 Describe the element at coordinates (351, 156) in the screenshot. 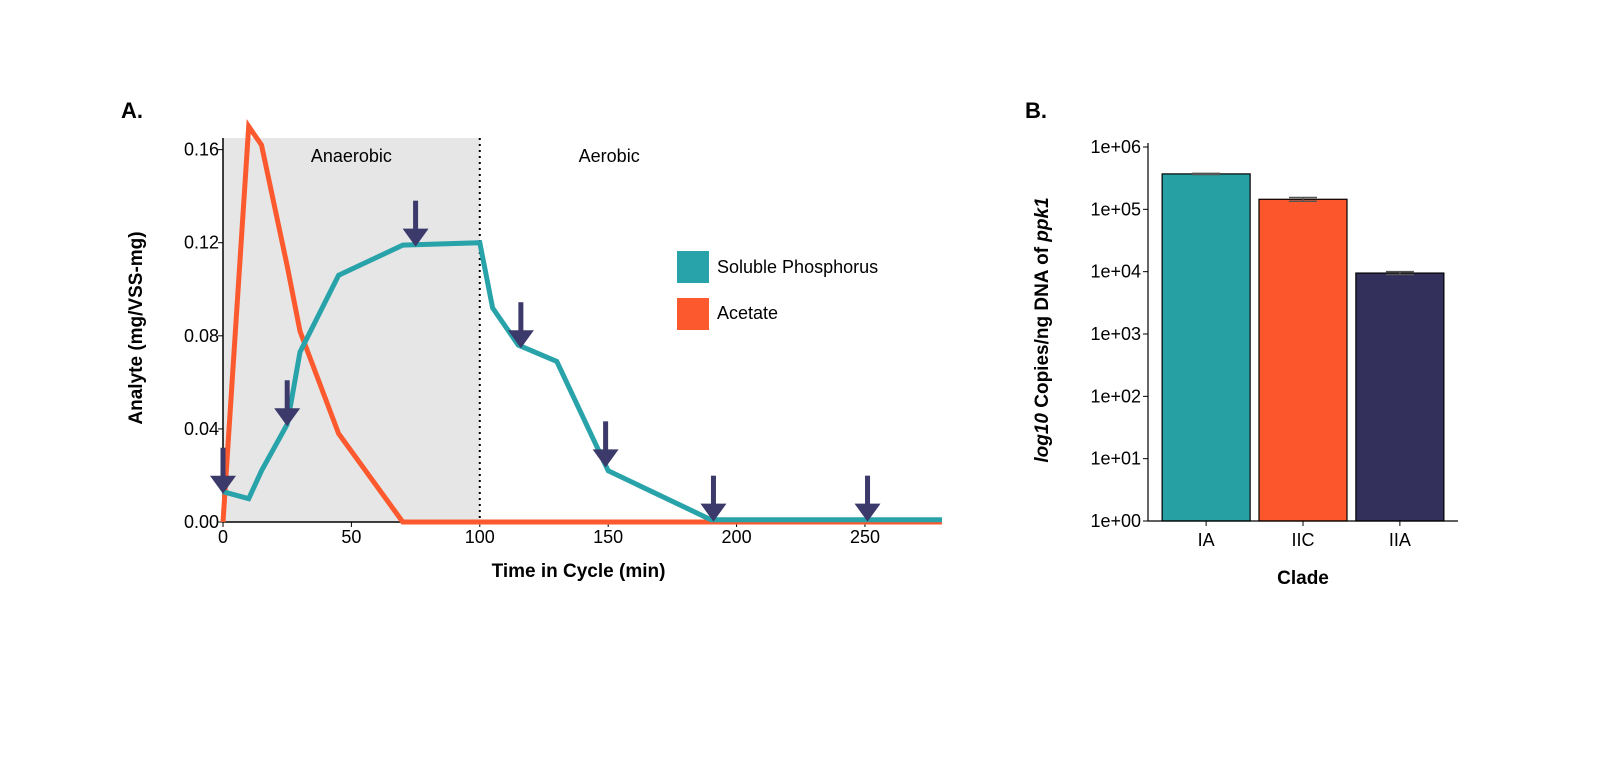

I see `anaerobic-region-label: Anaerobic` at that location.